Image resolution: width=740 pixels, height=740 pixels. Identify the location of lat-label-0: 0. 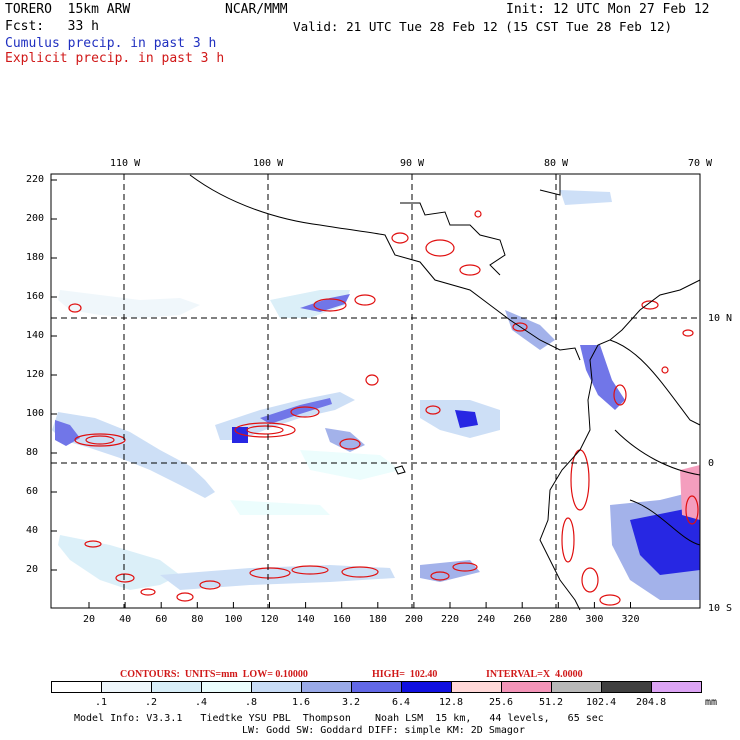
(711, 463).